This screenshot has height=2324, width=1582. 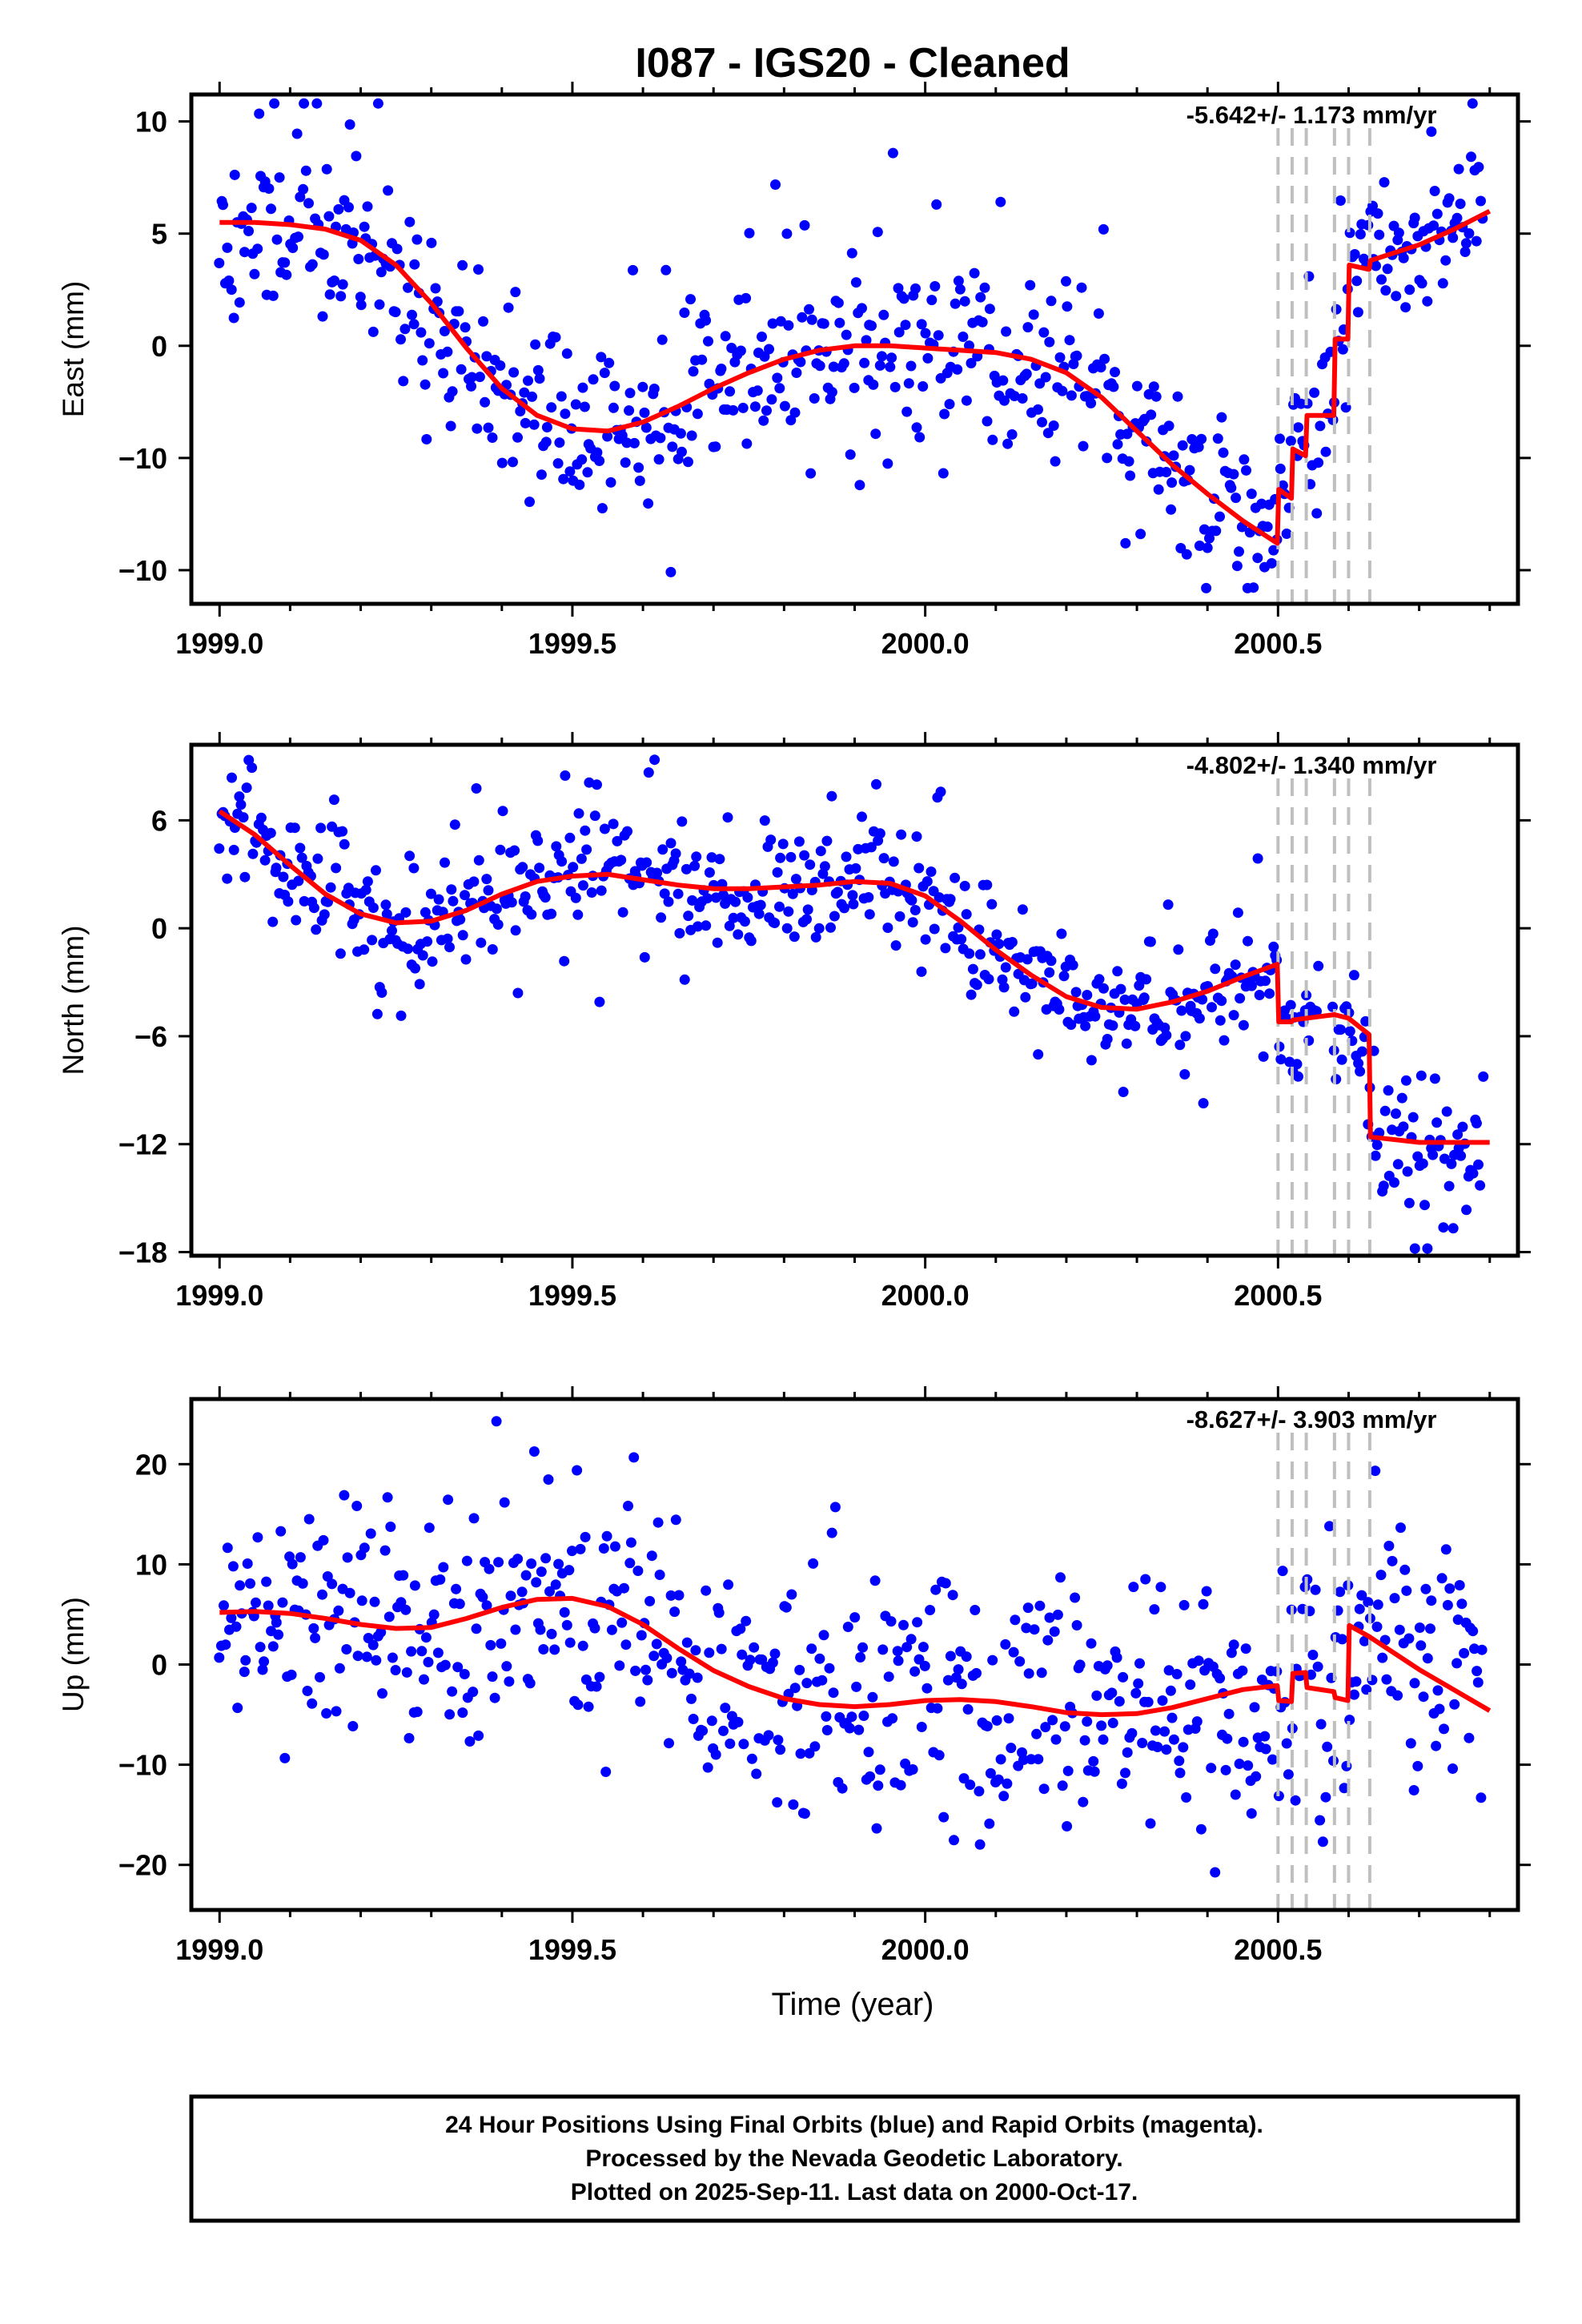 I want to click on velocity-label: -8.627+/- 3.903 mm/yr, so click(x=1311, y=1419).